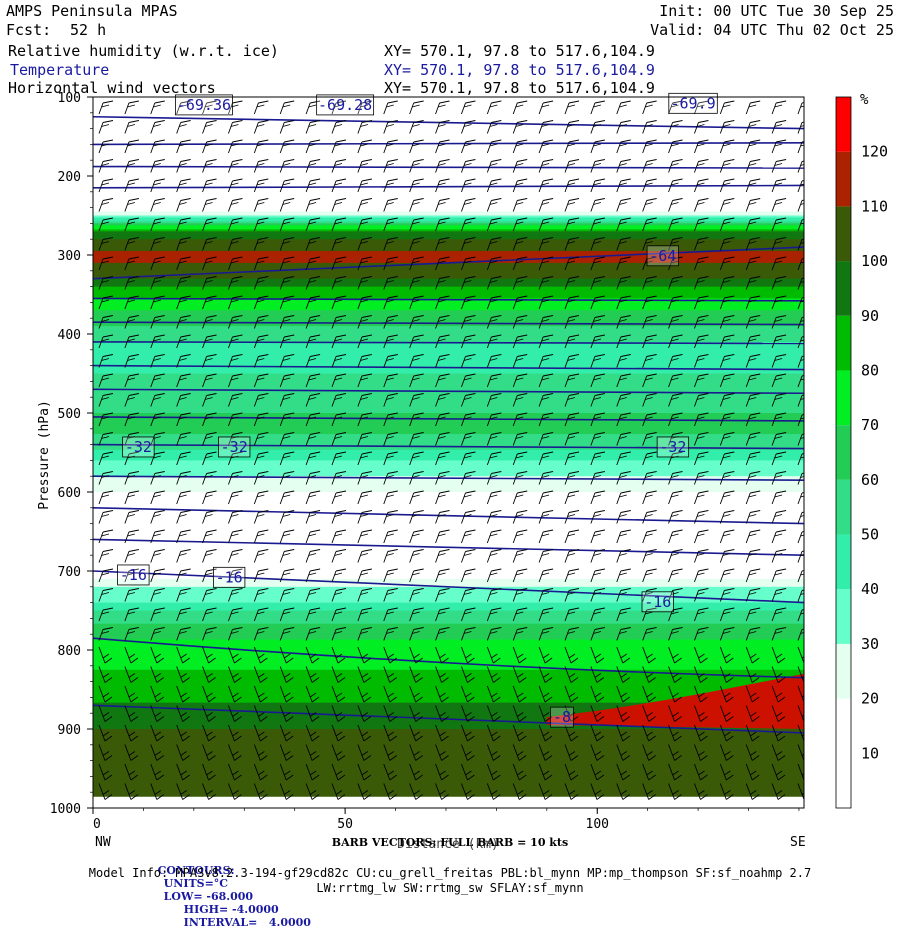 The height and width of the screenshot is (929, 900). I want to click on colorbar-tick-label: 60, so click(870, 480).